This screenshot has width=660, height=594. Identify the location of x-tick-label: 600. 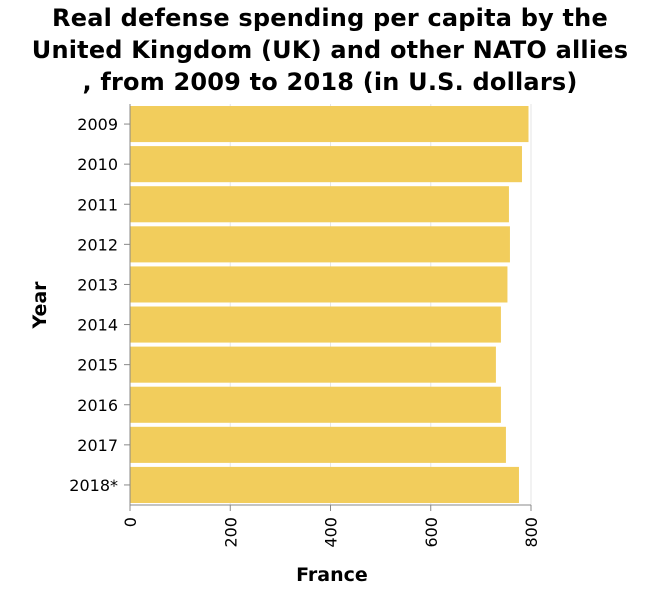
(431, 532).